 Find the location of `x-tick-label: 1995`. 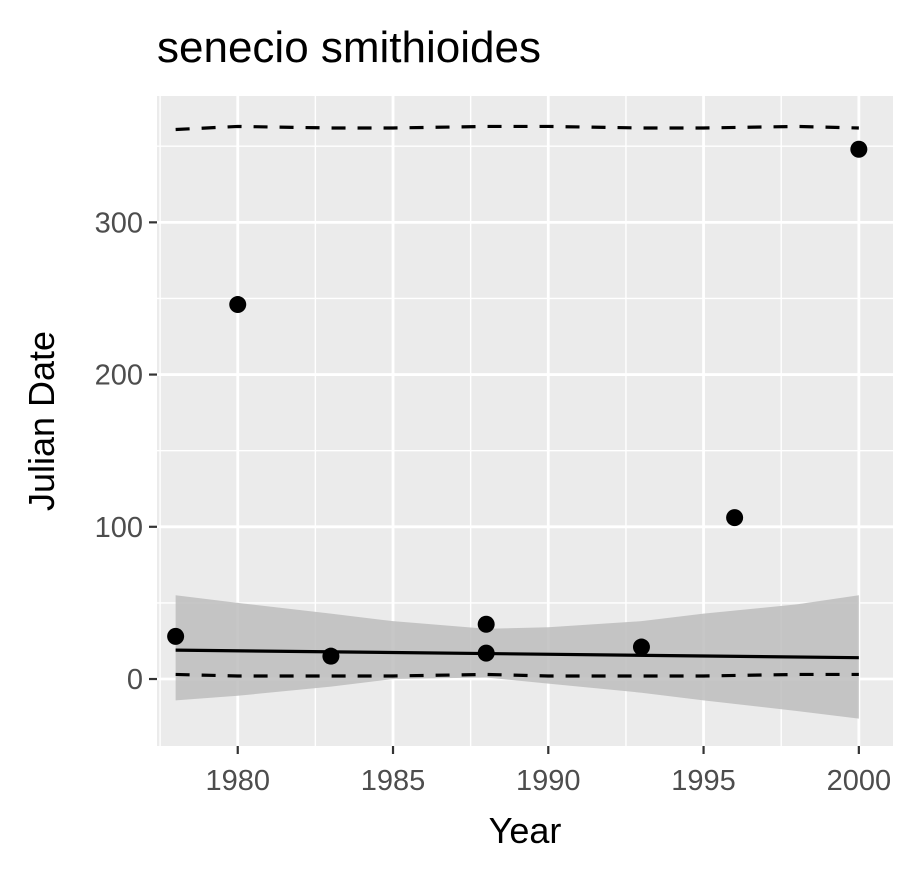

x-tick-label: 1995 is located at coordinates (703, 781).